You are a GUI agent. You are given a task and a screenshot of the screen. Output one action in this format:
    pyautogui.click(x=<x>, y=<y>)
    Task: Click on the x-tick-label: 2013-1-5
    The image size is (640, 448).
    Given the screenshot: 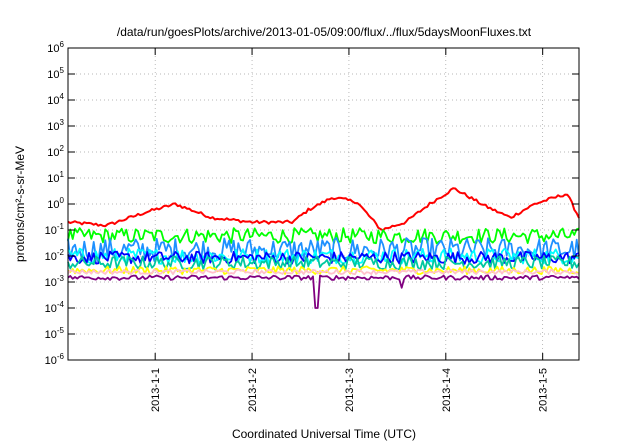 What is the action you would take?
    pyautogui.click(x=544, y=390)
    